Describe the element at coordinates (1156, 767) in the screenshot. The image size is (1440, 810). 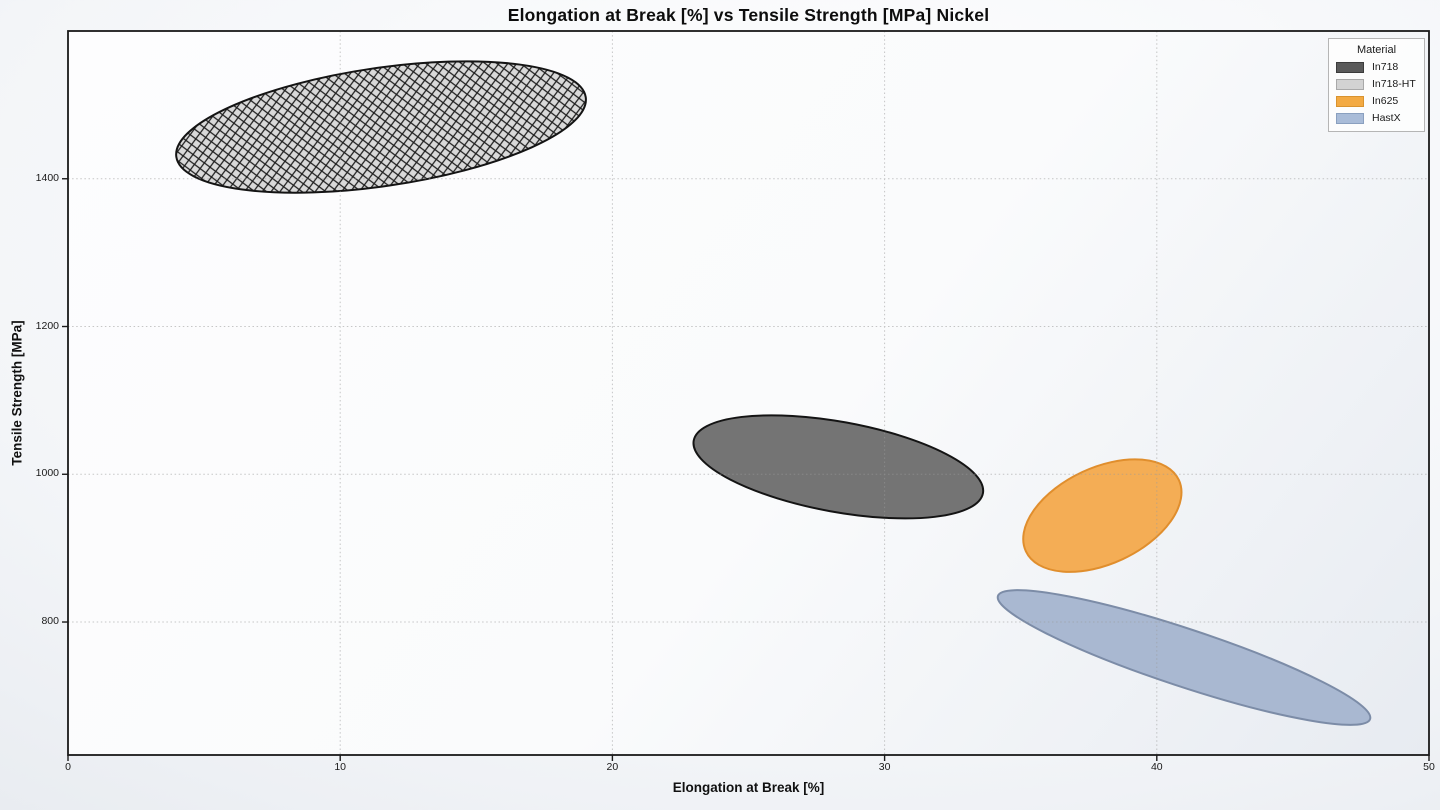
I see `x-tick-label: 40` at that location.